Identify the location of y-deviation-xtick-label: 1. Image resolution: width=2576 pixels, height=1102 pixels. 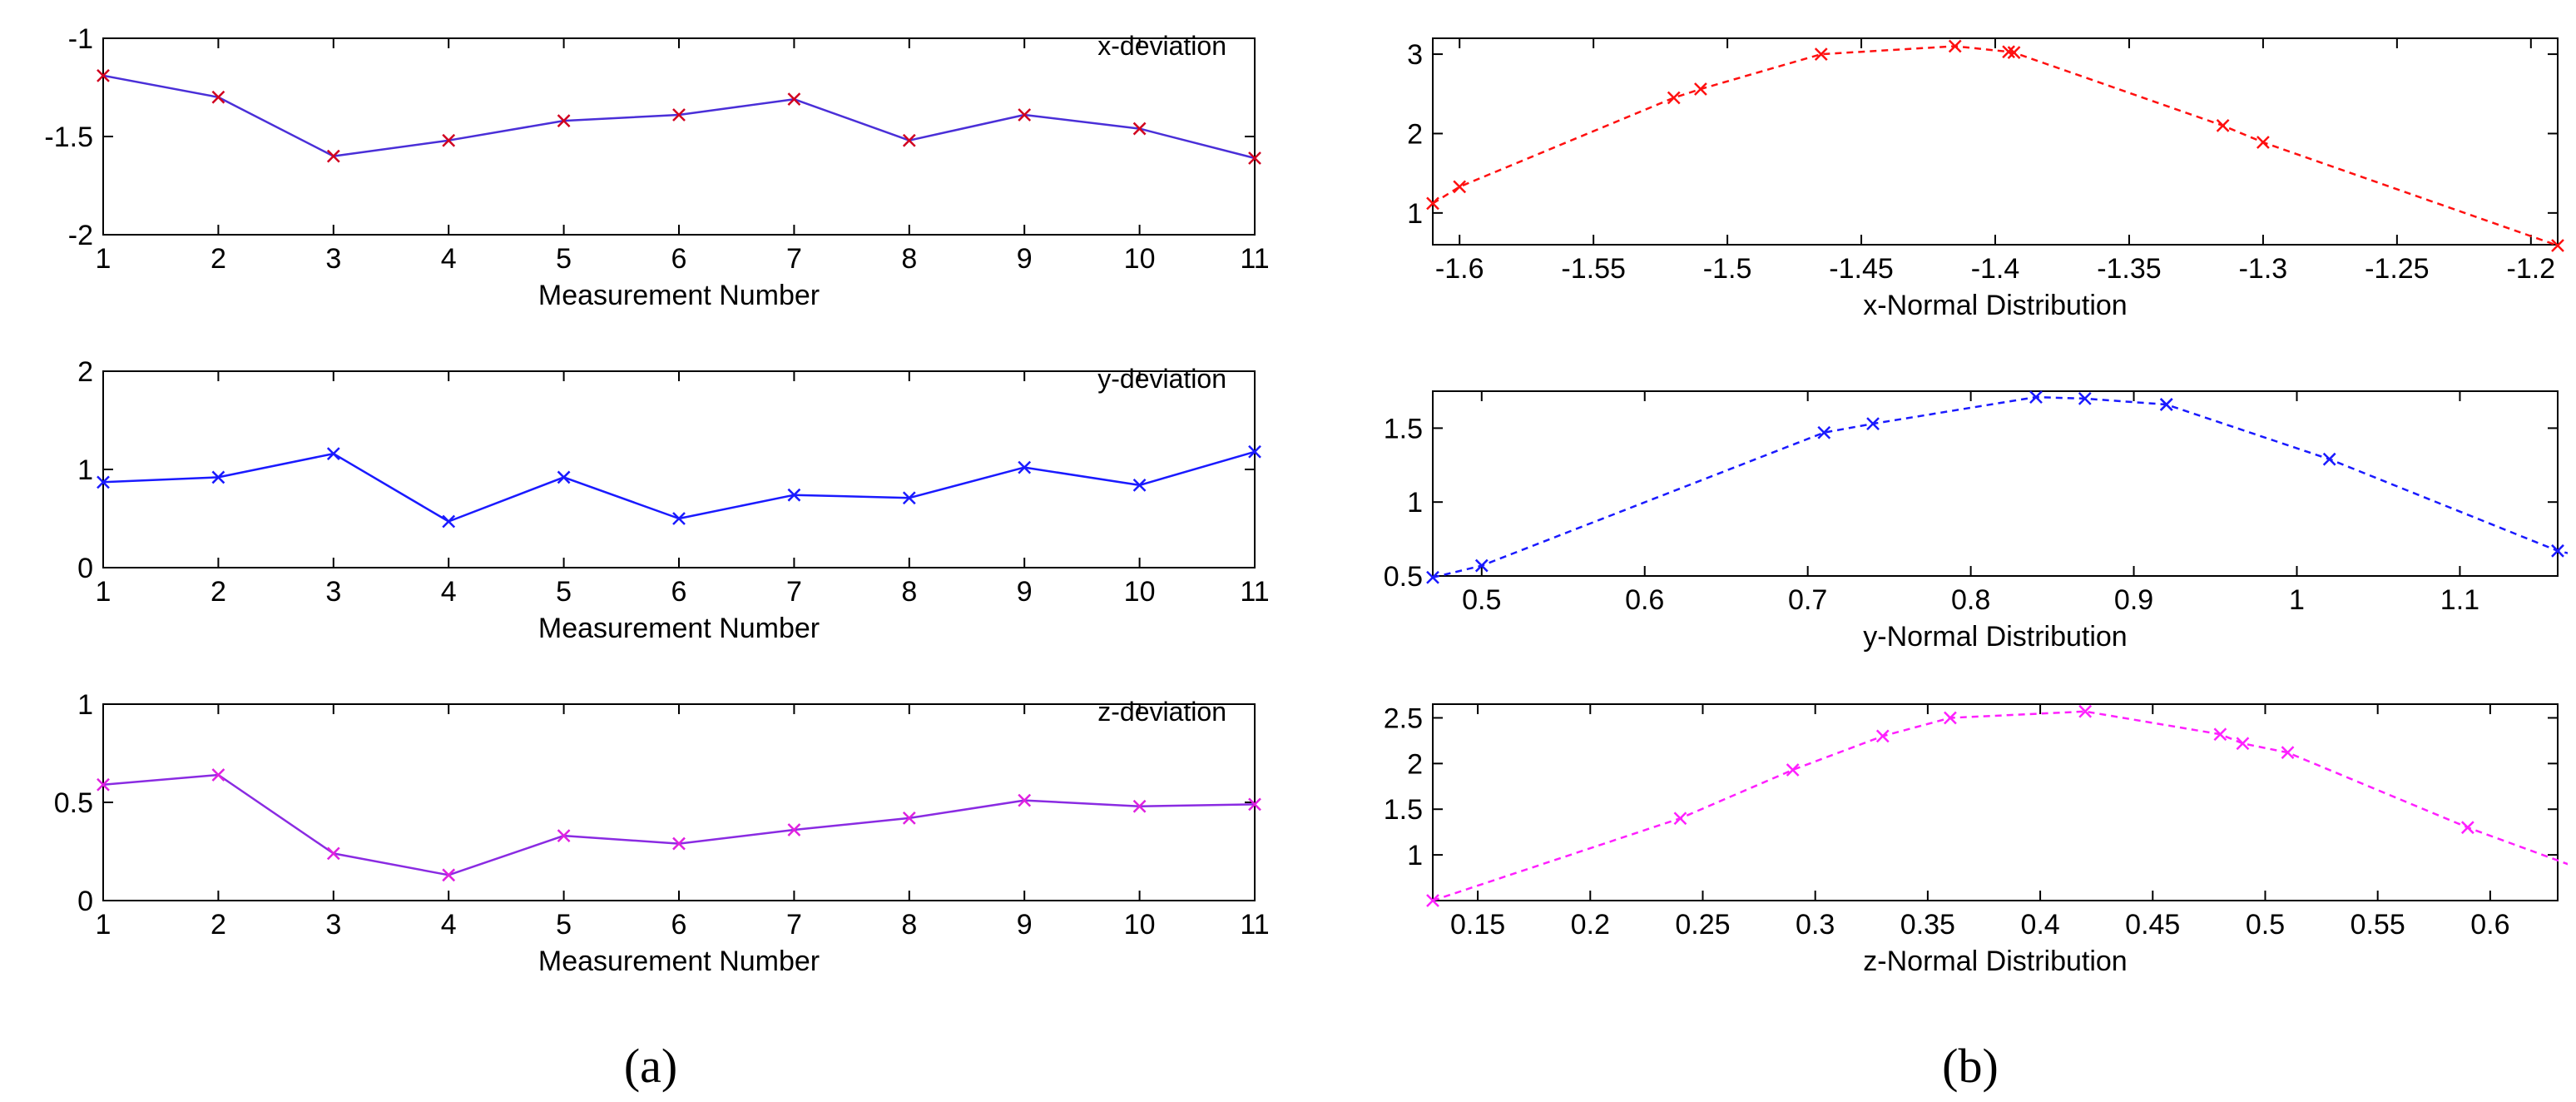
(104, 592).